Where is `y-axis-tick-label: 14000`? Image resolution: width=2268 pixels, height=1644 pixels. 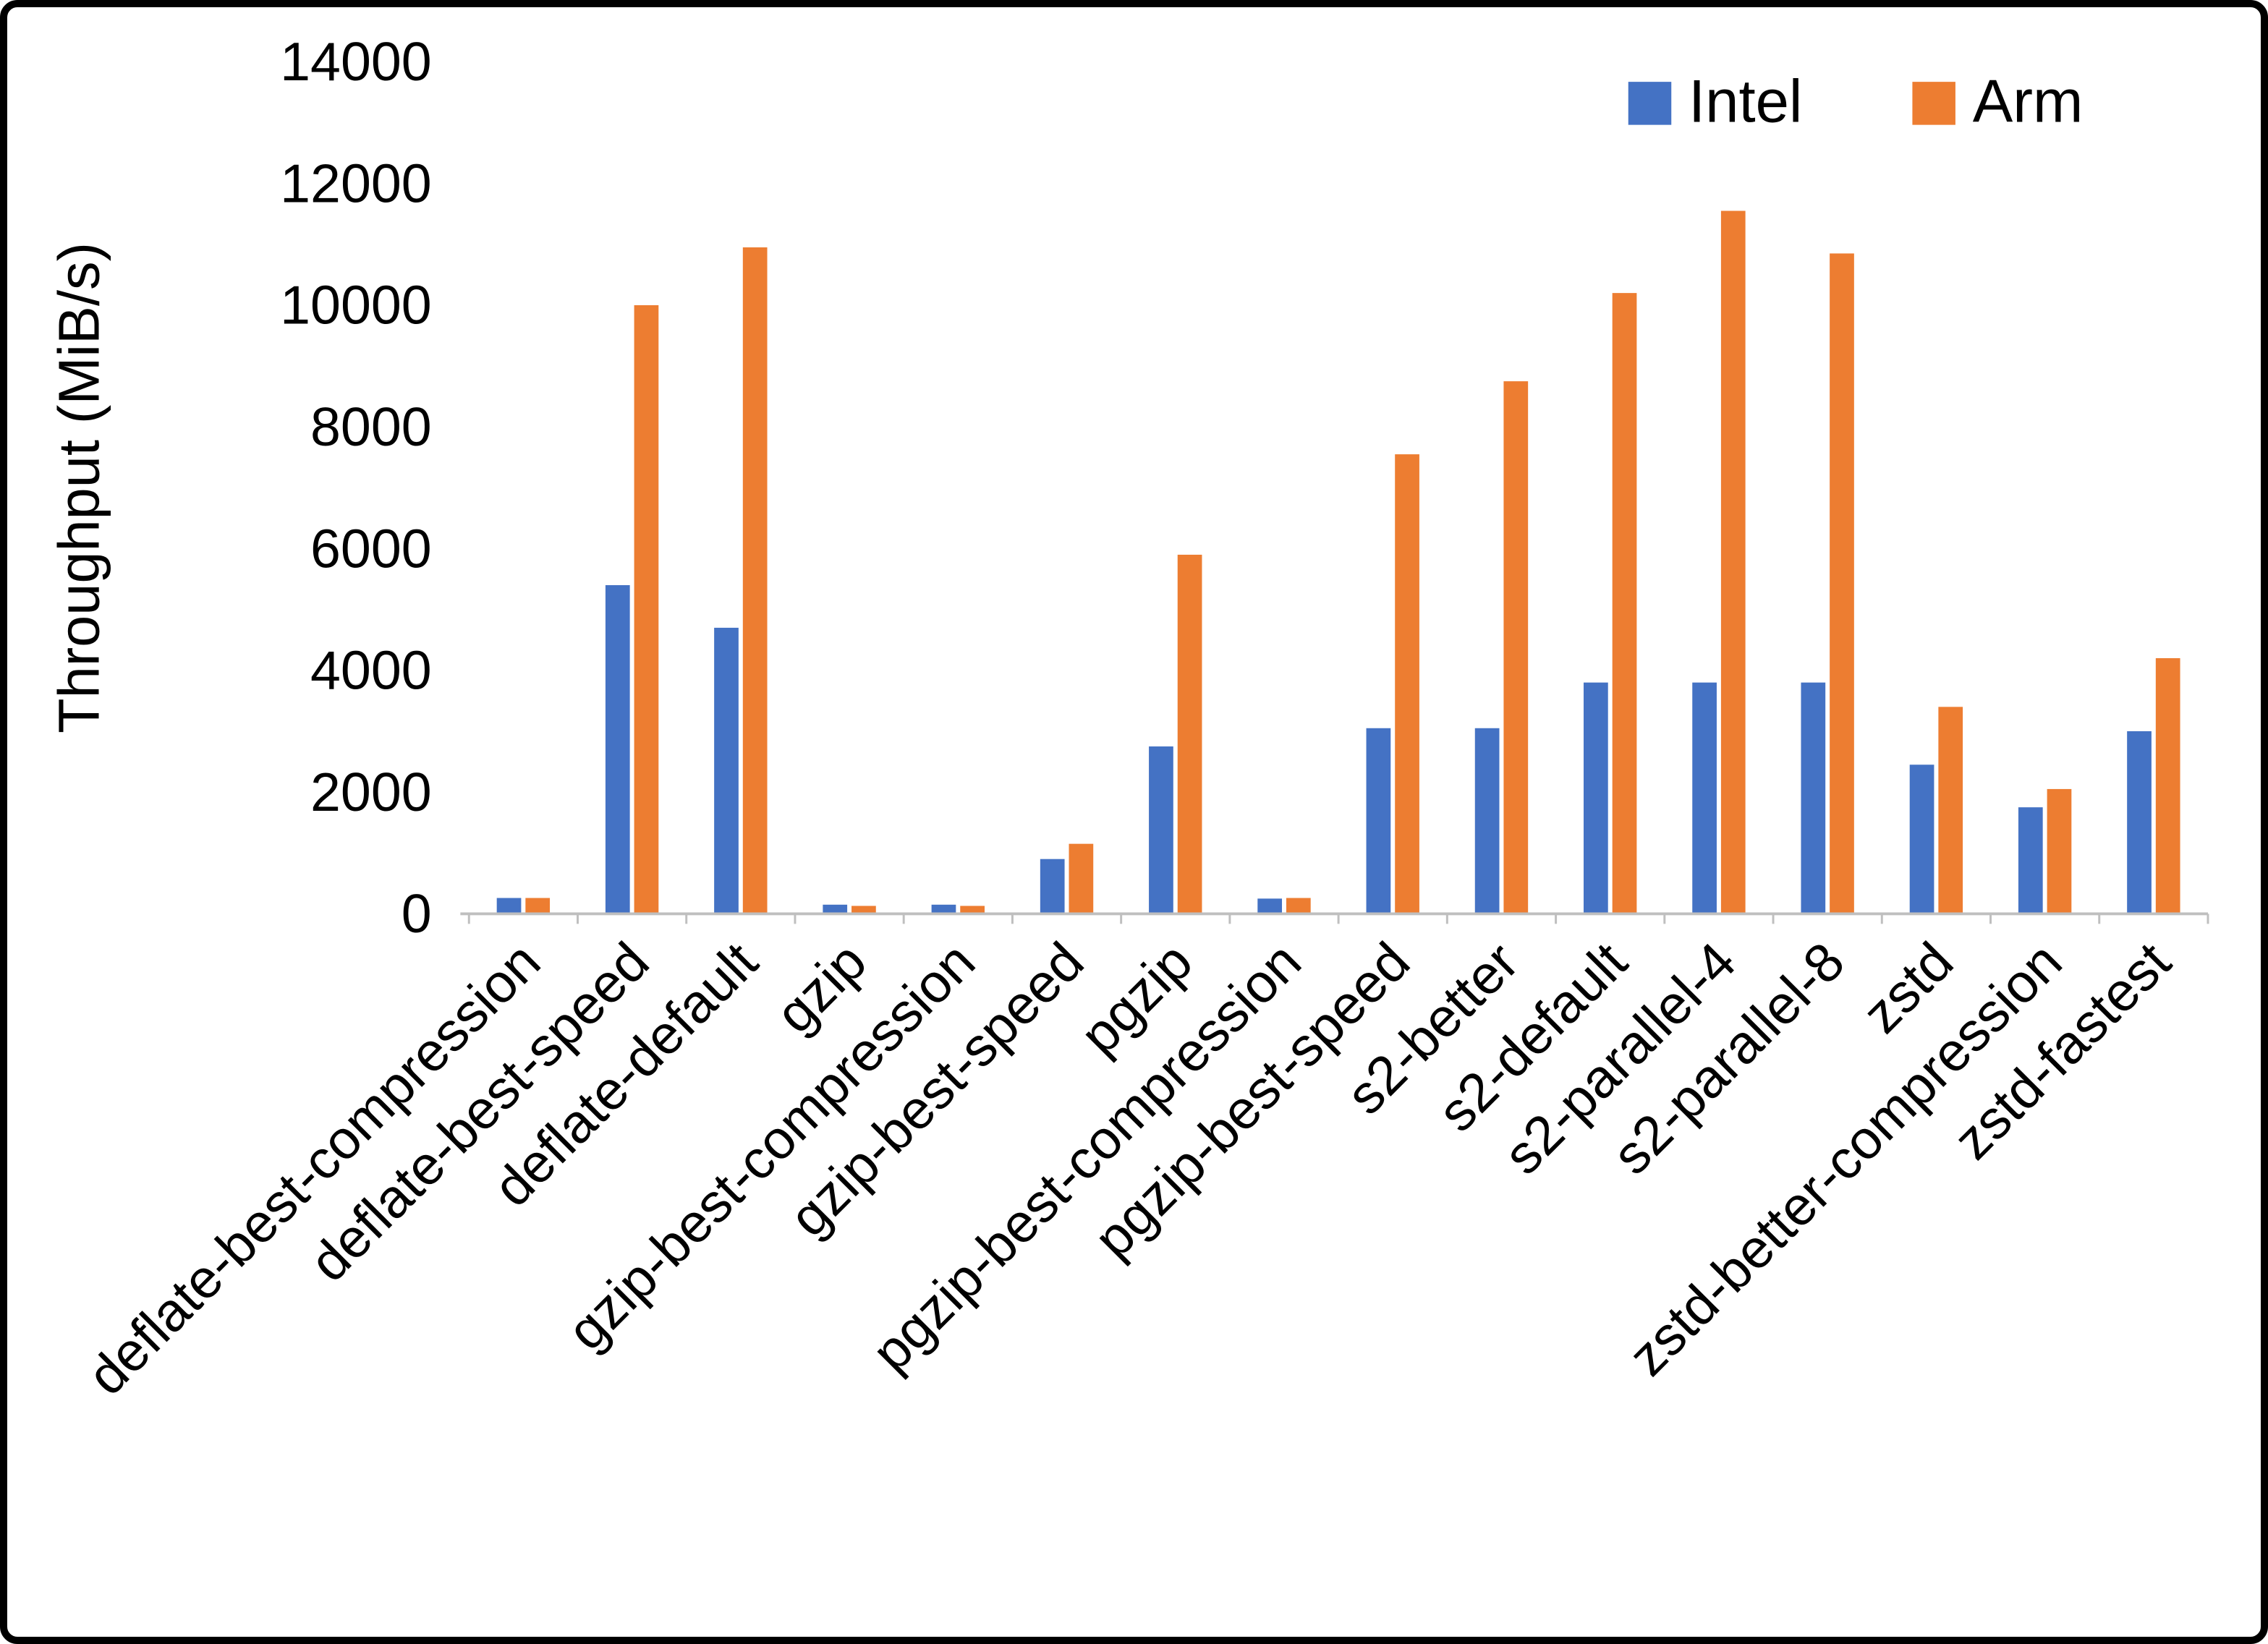
y-axis-tick-label: 14000 is located at coordinates (356, 61).